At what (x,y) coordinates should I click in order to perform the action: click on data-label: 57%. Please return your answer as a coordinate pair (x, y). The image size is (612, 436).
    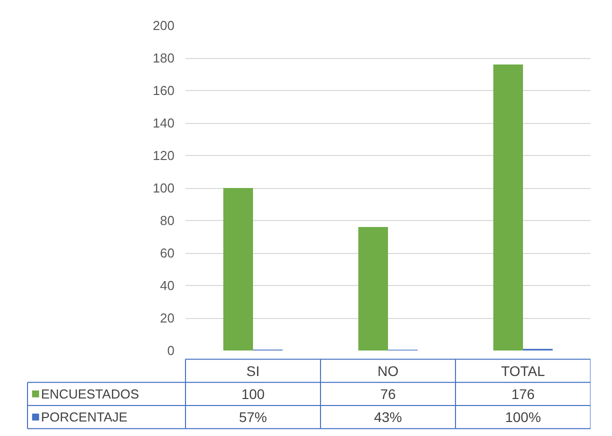
    Looking at the image, I should click on (253, 417).